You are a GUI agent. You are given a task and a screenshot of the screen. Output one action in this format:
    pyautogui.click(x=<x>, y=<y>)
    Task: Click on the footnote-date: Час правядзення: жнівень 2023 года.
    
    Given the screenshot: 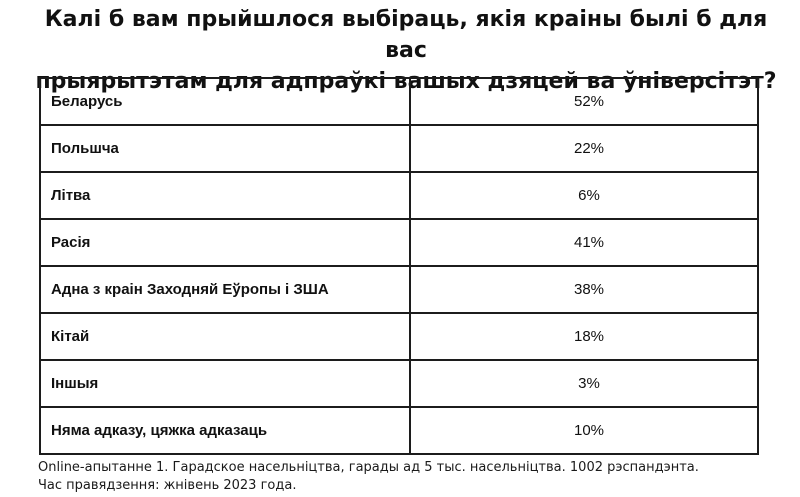 What is the action you would take?
    pyautogui.click(x=167, y=485)
    